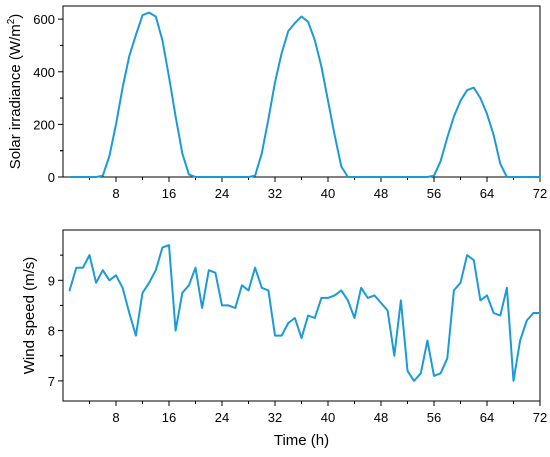 The width and height of the screenshot is (550, 457). Describe the element at coordinates (51, 280) in the screenshot. I see `y-tick-label: 9` at that location.